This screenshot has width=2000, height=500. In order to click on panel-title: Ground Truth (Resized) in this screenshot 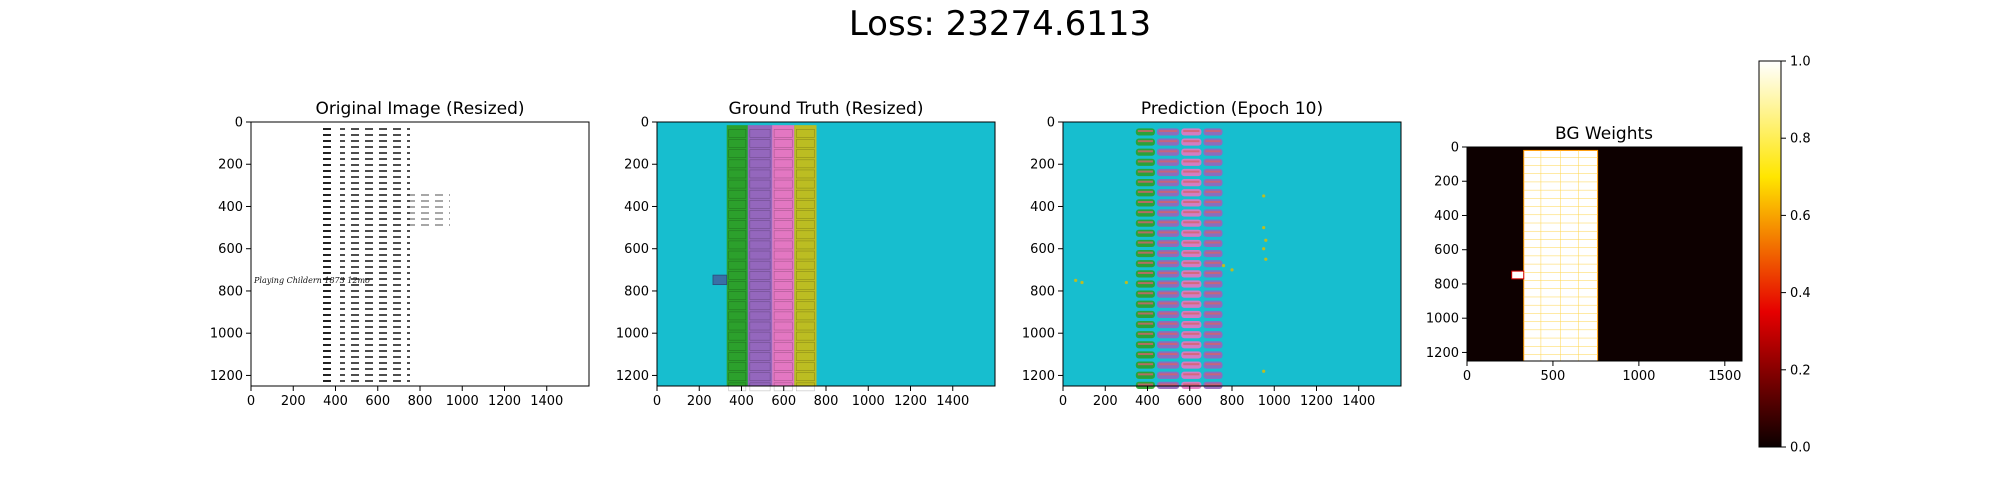, I will do `click(826, 109)`.